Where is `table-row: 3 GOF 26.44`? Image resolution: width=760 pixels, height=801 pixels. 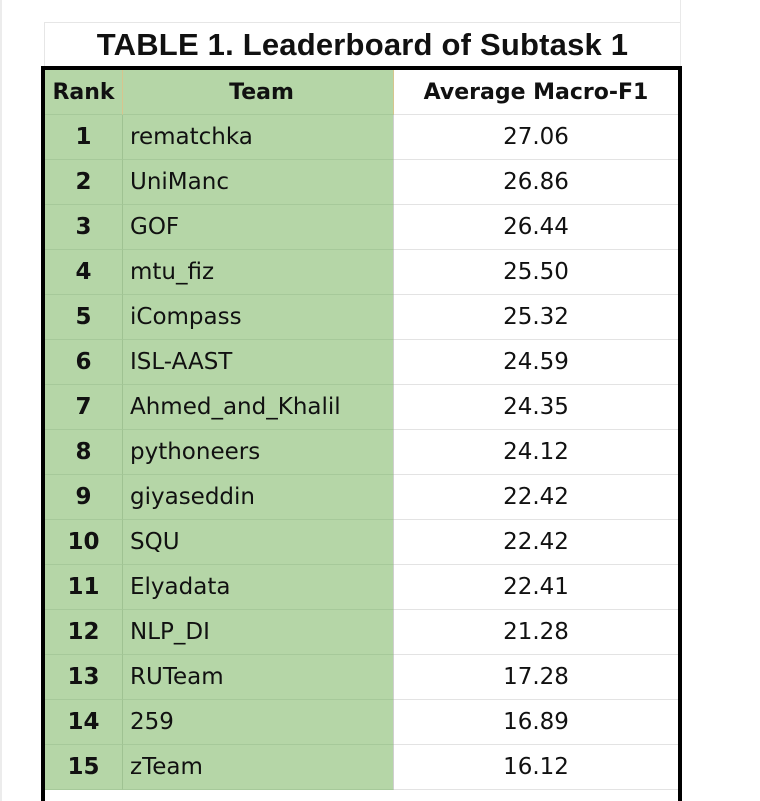
table-row: 3 GOF 26.44 is located at coordinates (361, 227).